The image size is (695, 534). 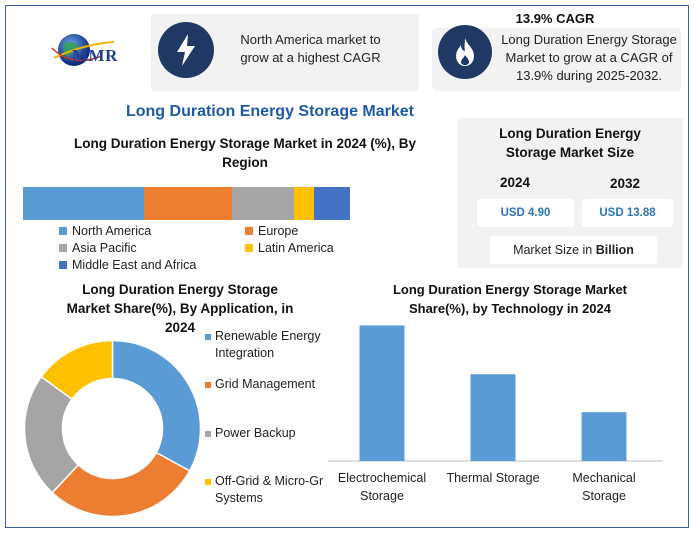 What do you see at coordinates (278, 231) in the screenshot?
I see `legend-label: Europe` at bounding box center [278, 231].